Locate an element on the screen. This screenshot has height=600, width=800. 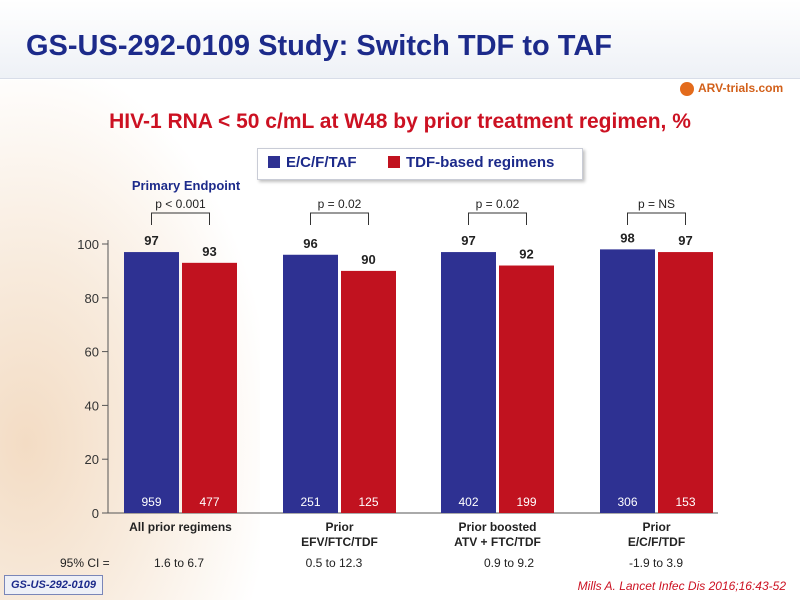
bar-n-label: 306 is located at coordinates (627, 502).